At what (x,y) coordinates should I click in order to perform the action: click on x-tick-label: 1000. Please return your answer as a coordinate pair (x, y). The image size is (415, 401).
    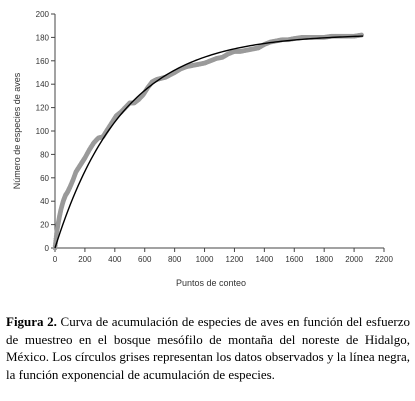
    Looking at the image, I should click on (205, 259).